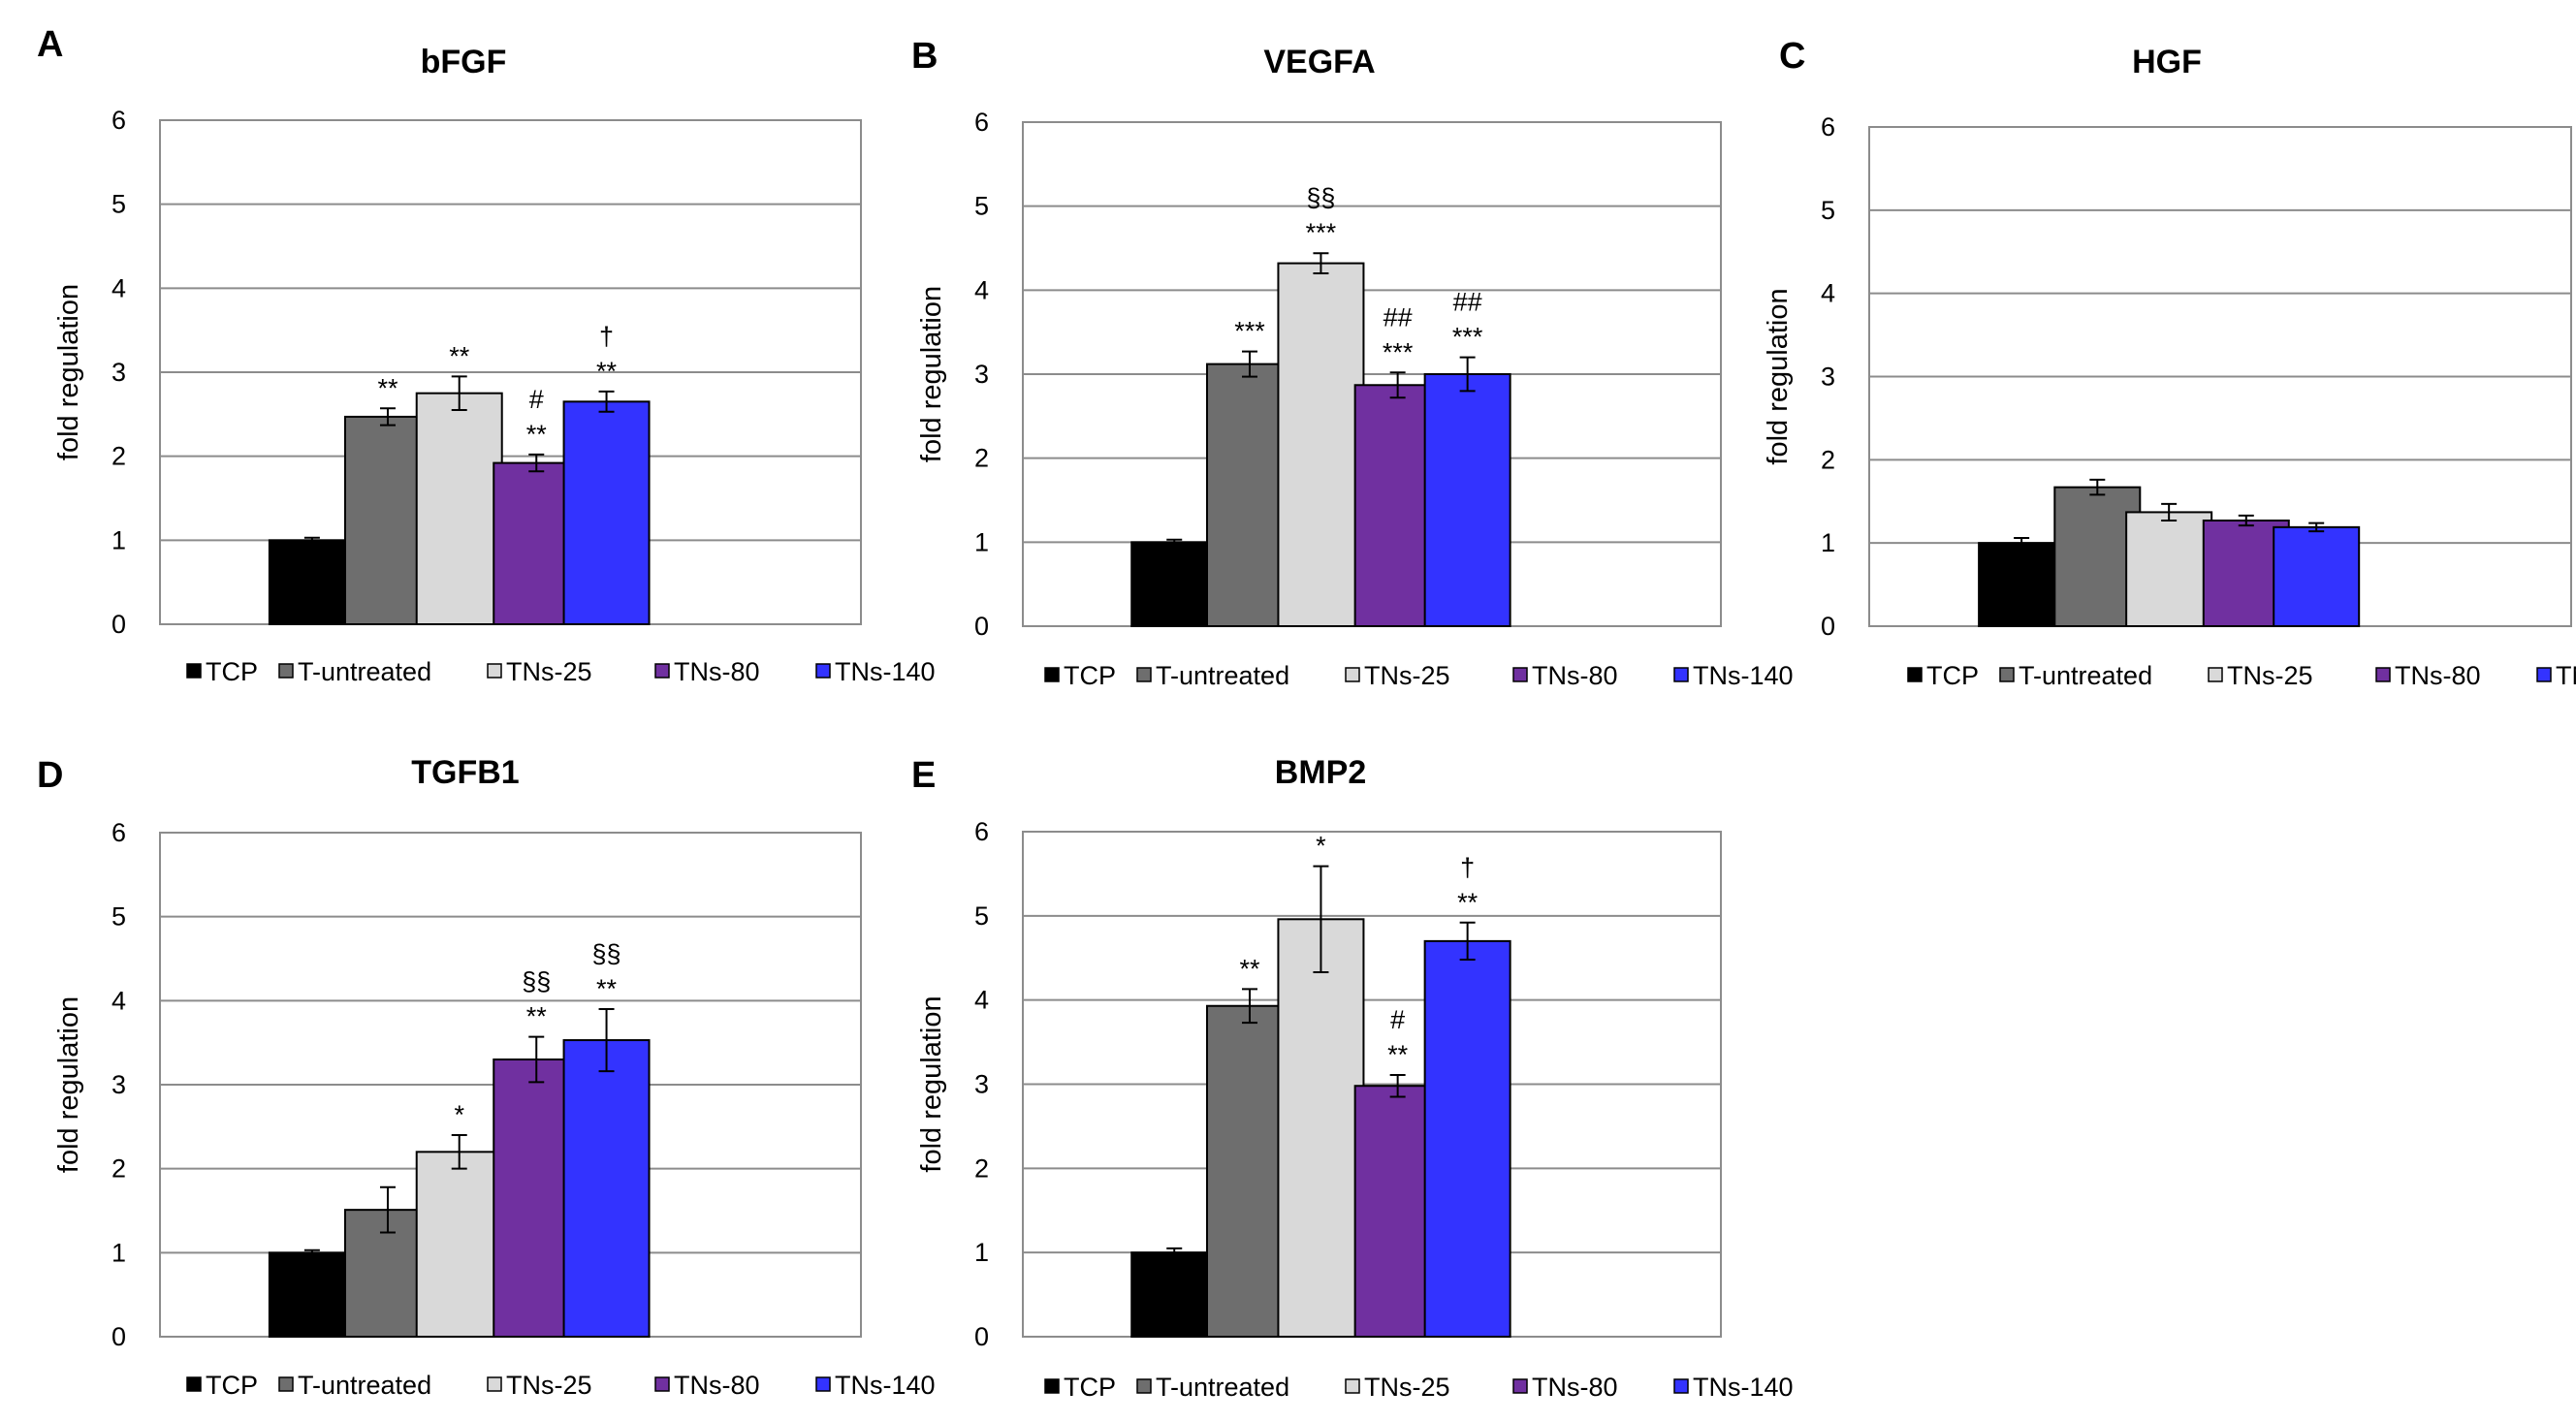  What do you see at coordinates (1319, 62) in the screenshot?
I see `chart-title: VEGFA` at bounding box center [1319, 62].